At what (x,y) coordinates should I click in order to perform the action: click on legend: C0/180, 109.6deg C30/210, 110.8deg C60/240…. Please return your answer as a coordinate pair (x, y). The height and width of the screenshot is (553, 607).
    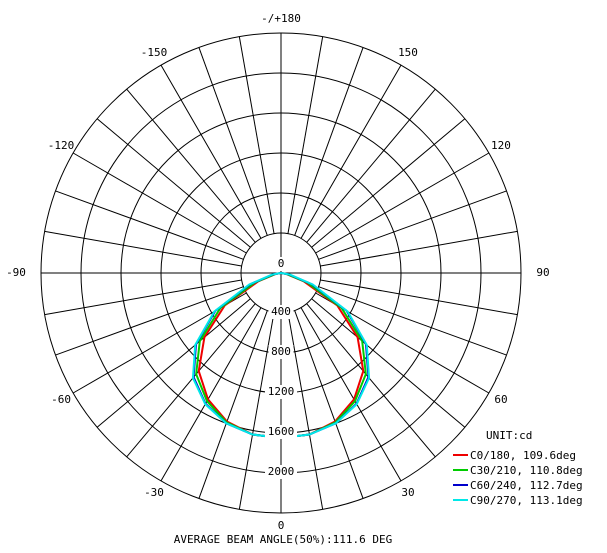
    Looking at the image, I should click on (518, 478).